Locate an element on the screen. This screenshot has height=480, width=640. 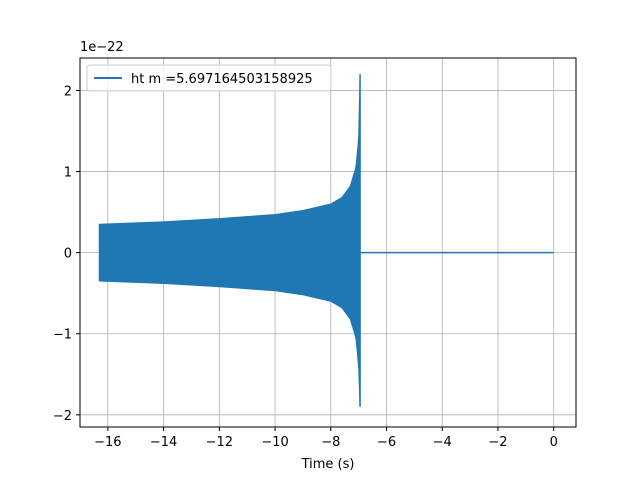
x-tick-label: −12 is located at coordinates (219, 442).